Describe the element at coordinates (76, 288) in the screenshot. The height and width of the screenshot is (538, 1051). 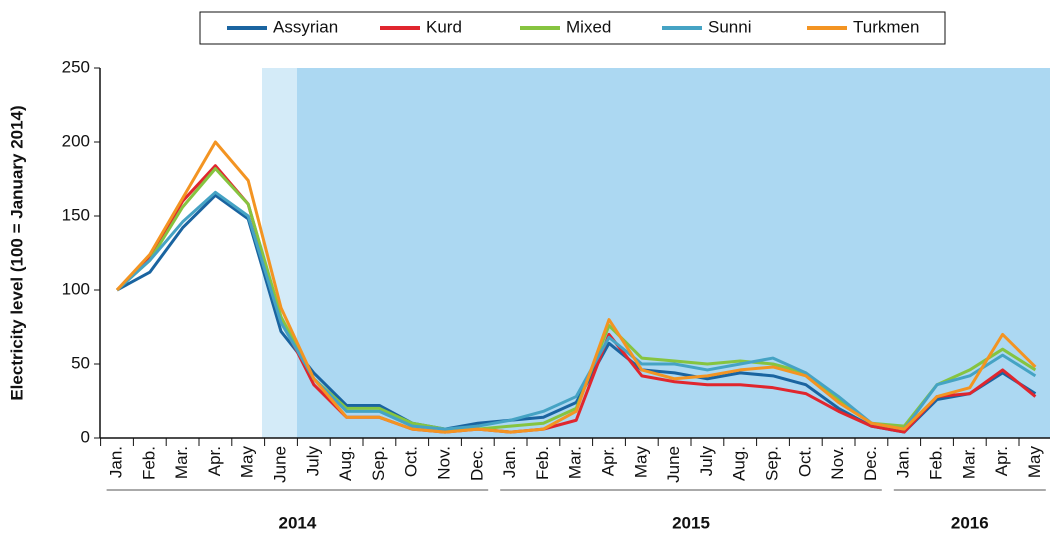
I see `y-tick-label: 100` at that location.